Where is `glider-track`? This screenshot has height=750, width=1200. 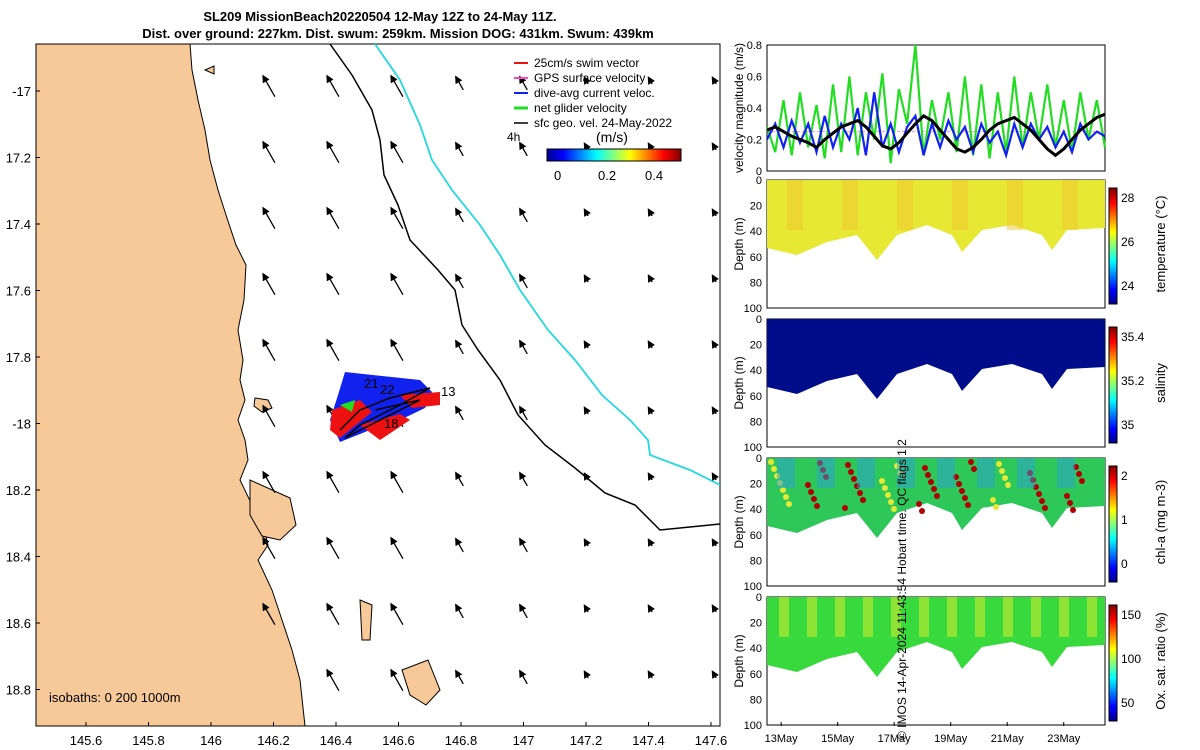 glider-track is located at coordinates (385, 407).